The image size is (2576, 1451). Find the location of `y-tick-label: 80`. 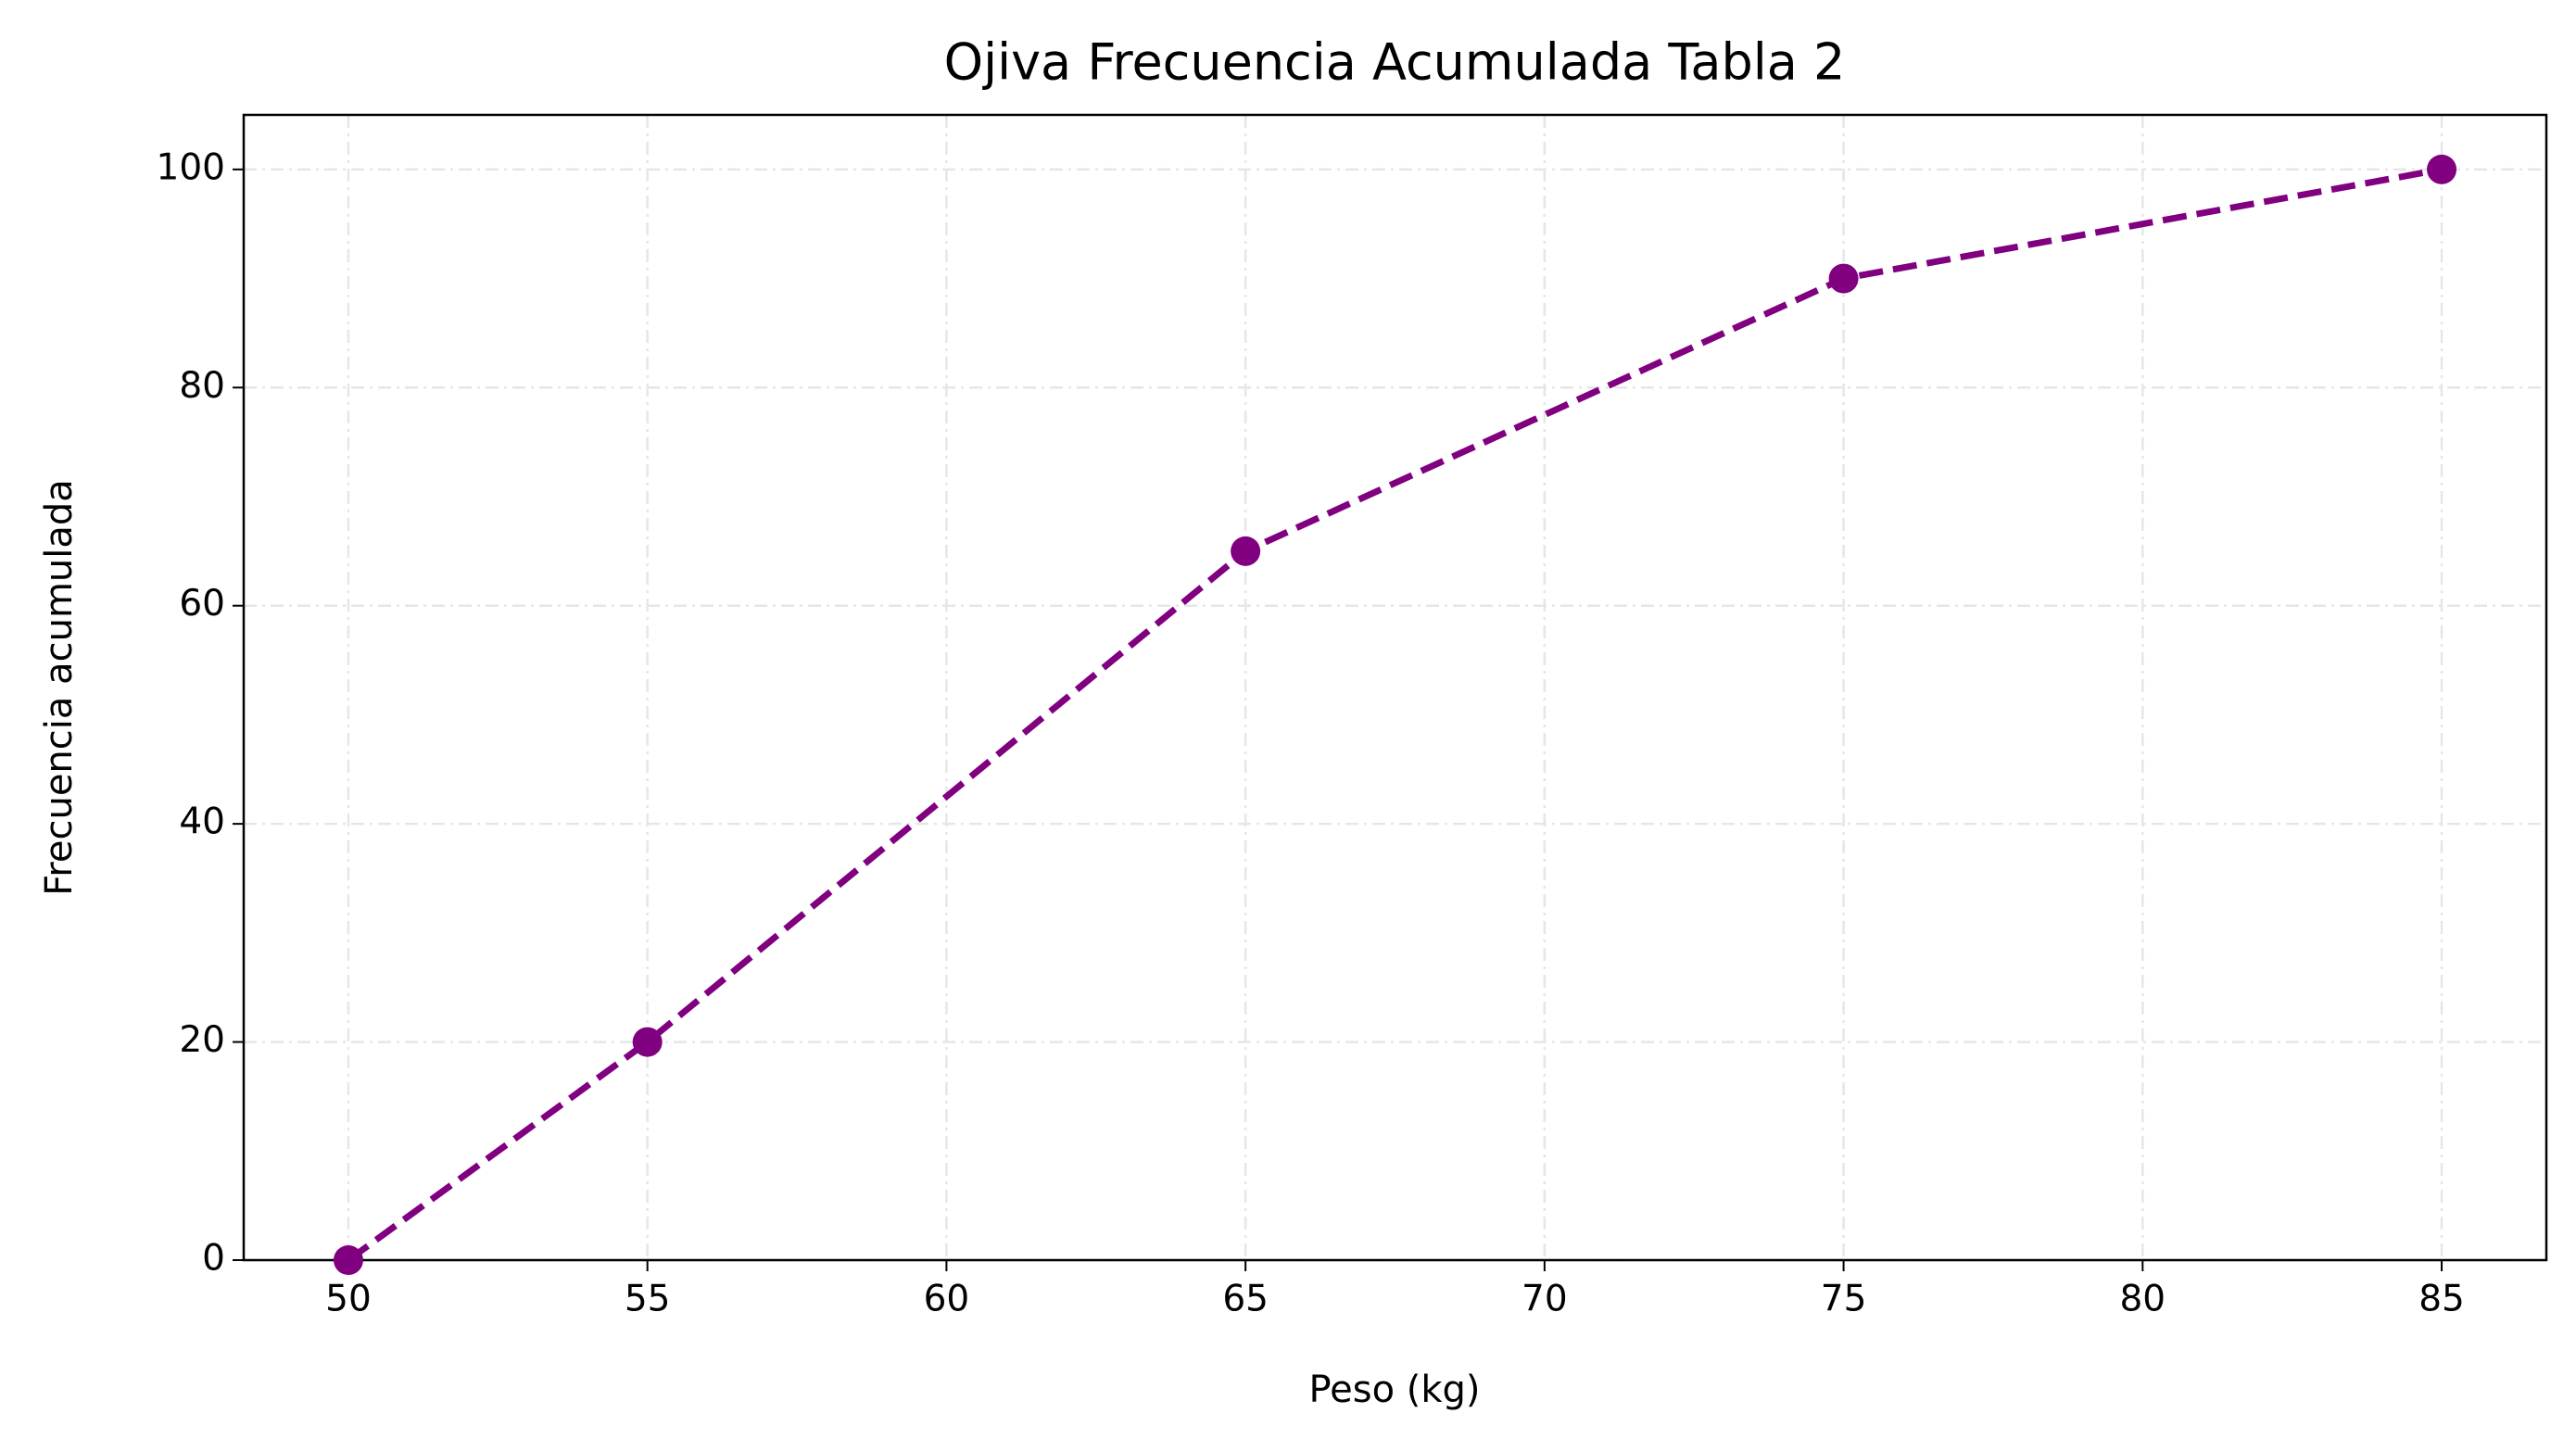

y-tick-label: 80 is located at coordinates (202, 386).